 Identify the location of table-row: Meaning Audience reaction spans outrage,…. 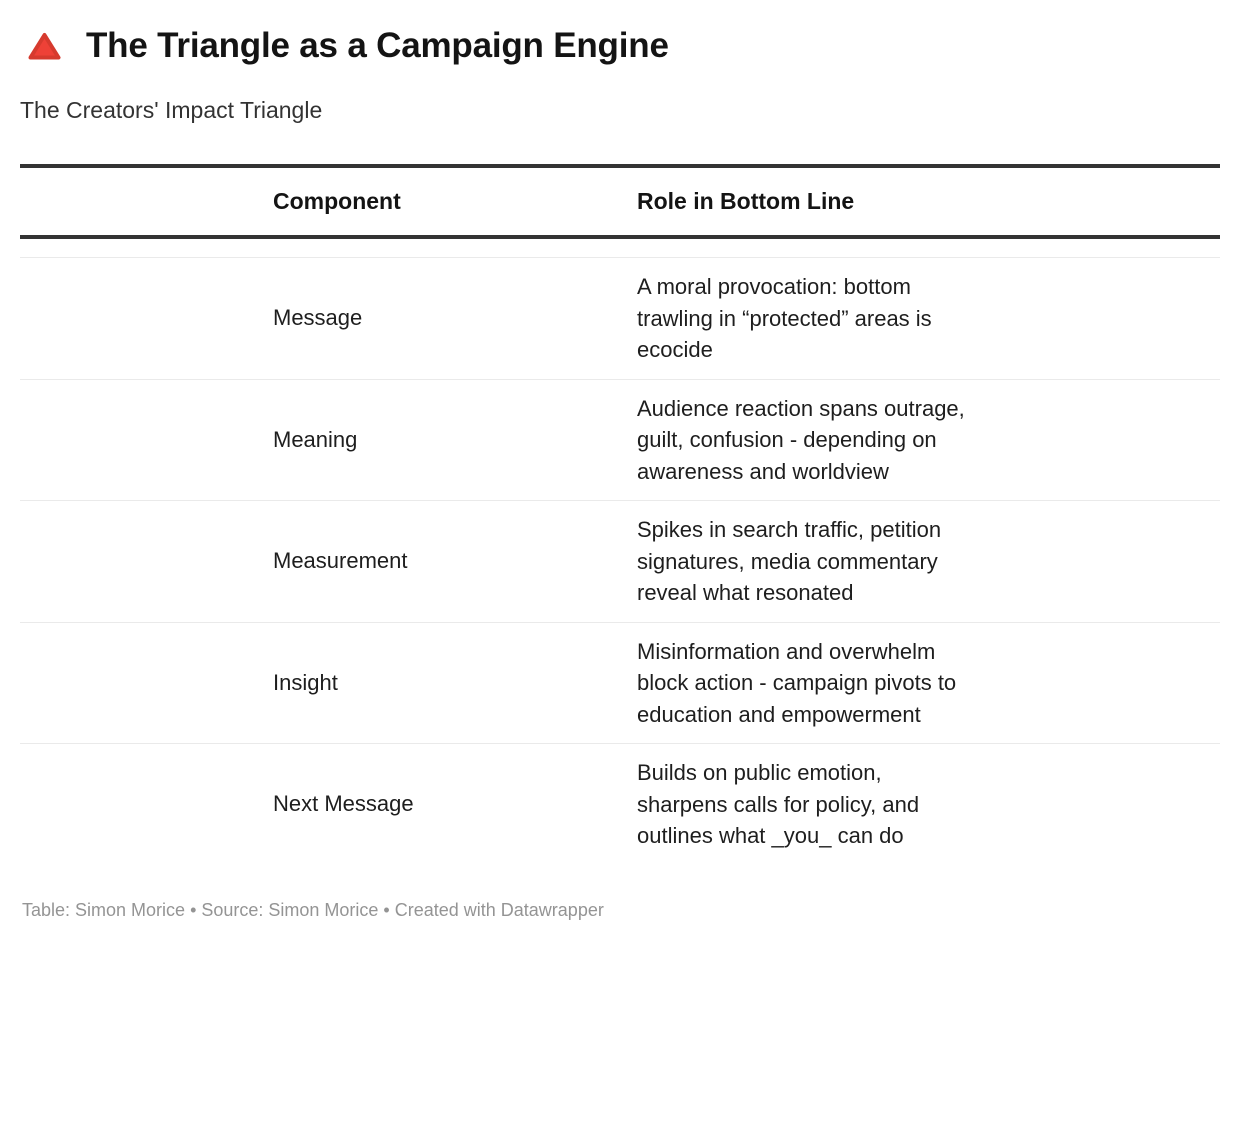
(620, 440).